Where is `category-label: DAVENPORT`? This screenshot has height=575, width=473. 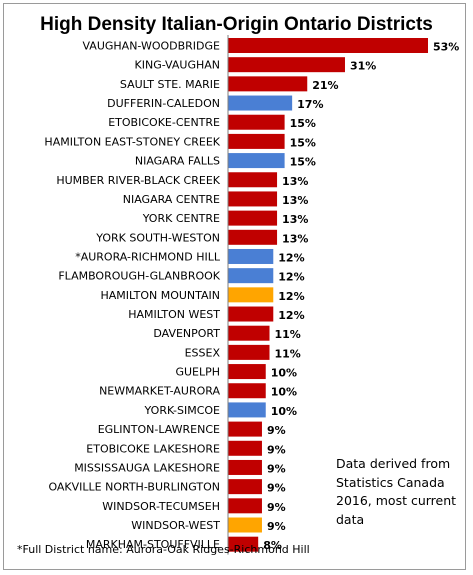 category-label: DAVENPORT is located at coordinates (186, 333).